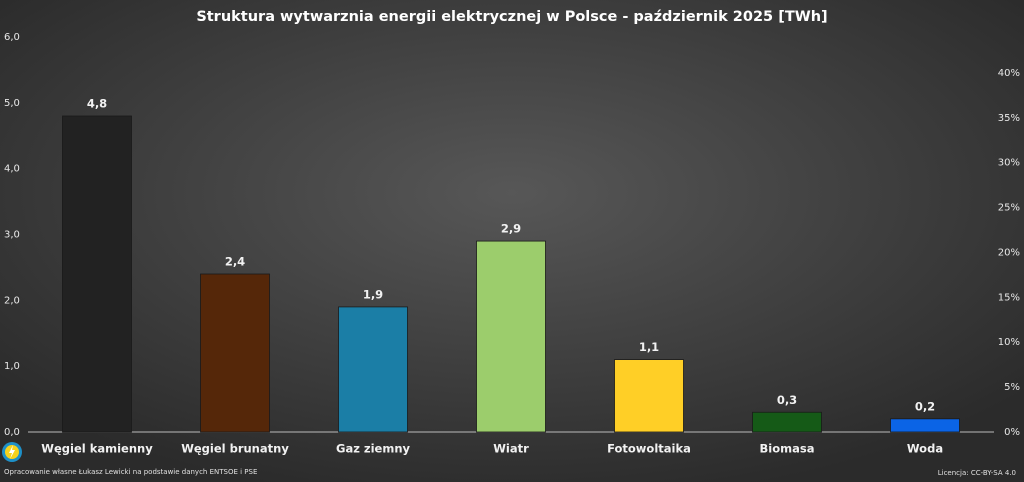 Image resolution: width=1024 pixels, height=482 pixels. I want to click on y2-tick-label: 5%, so click(1012, 387).